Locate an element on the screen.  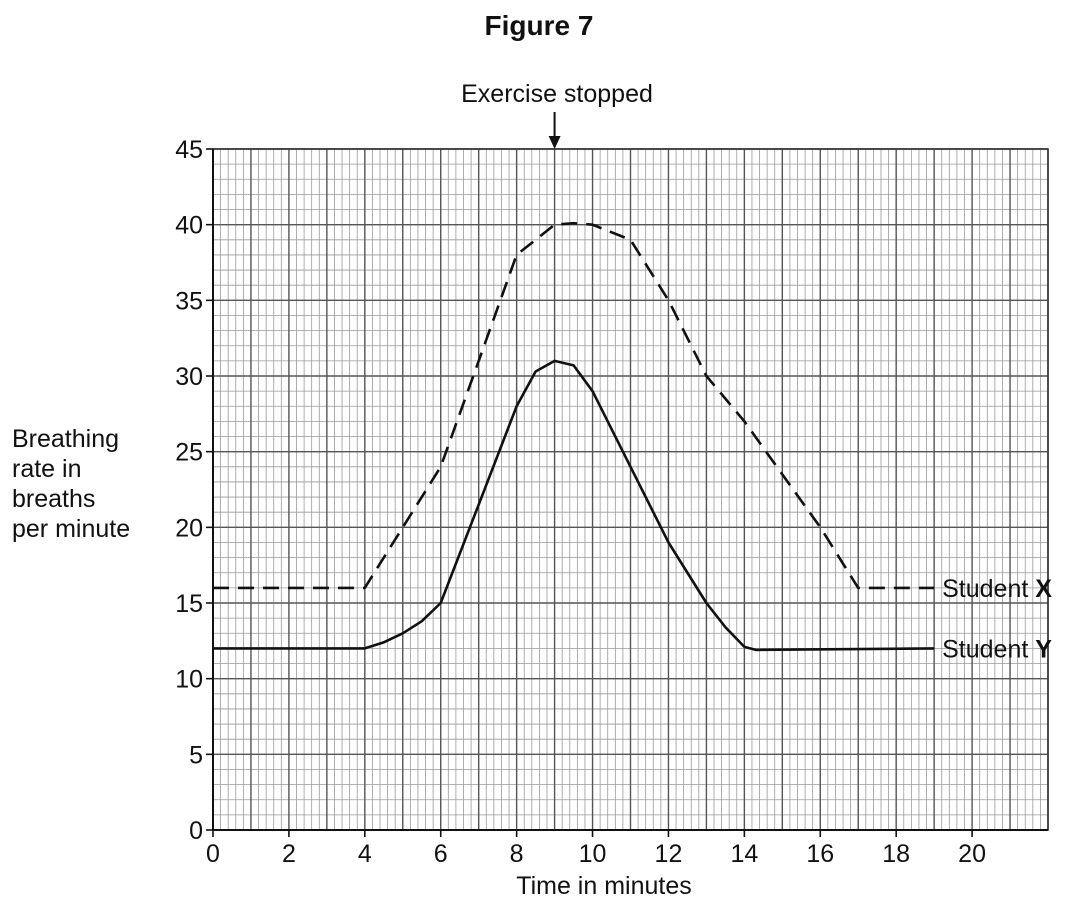
x-tick-label: 18 is located at coordinates (896, 854).